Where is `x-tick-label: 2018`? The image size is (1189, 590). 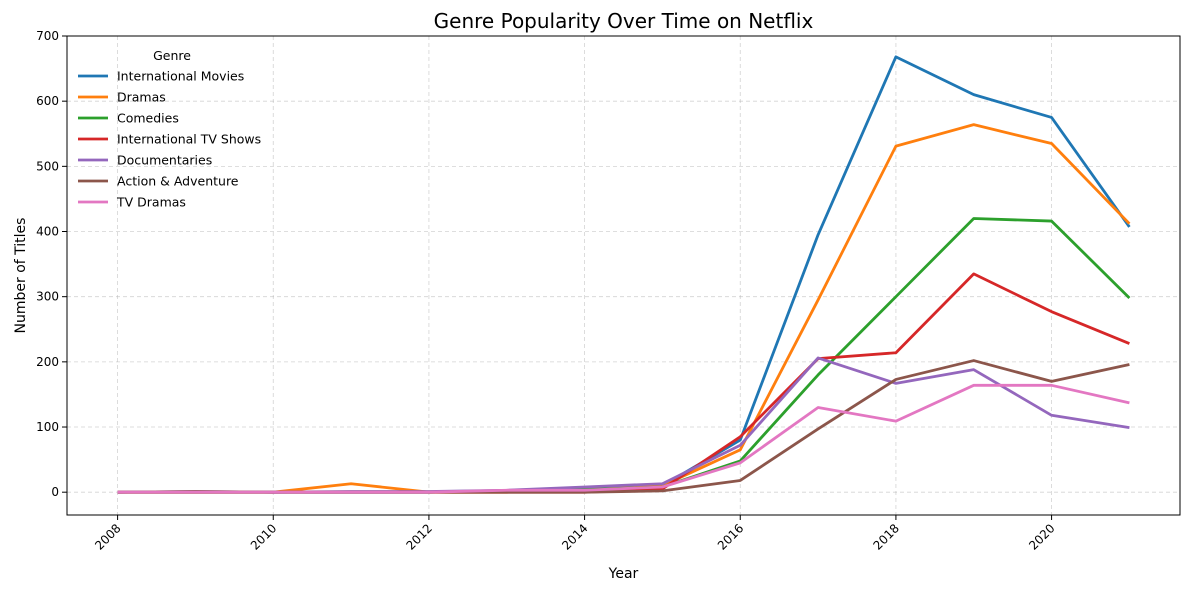 x-tick-label: 2018 is located at coordinates (886, 536).